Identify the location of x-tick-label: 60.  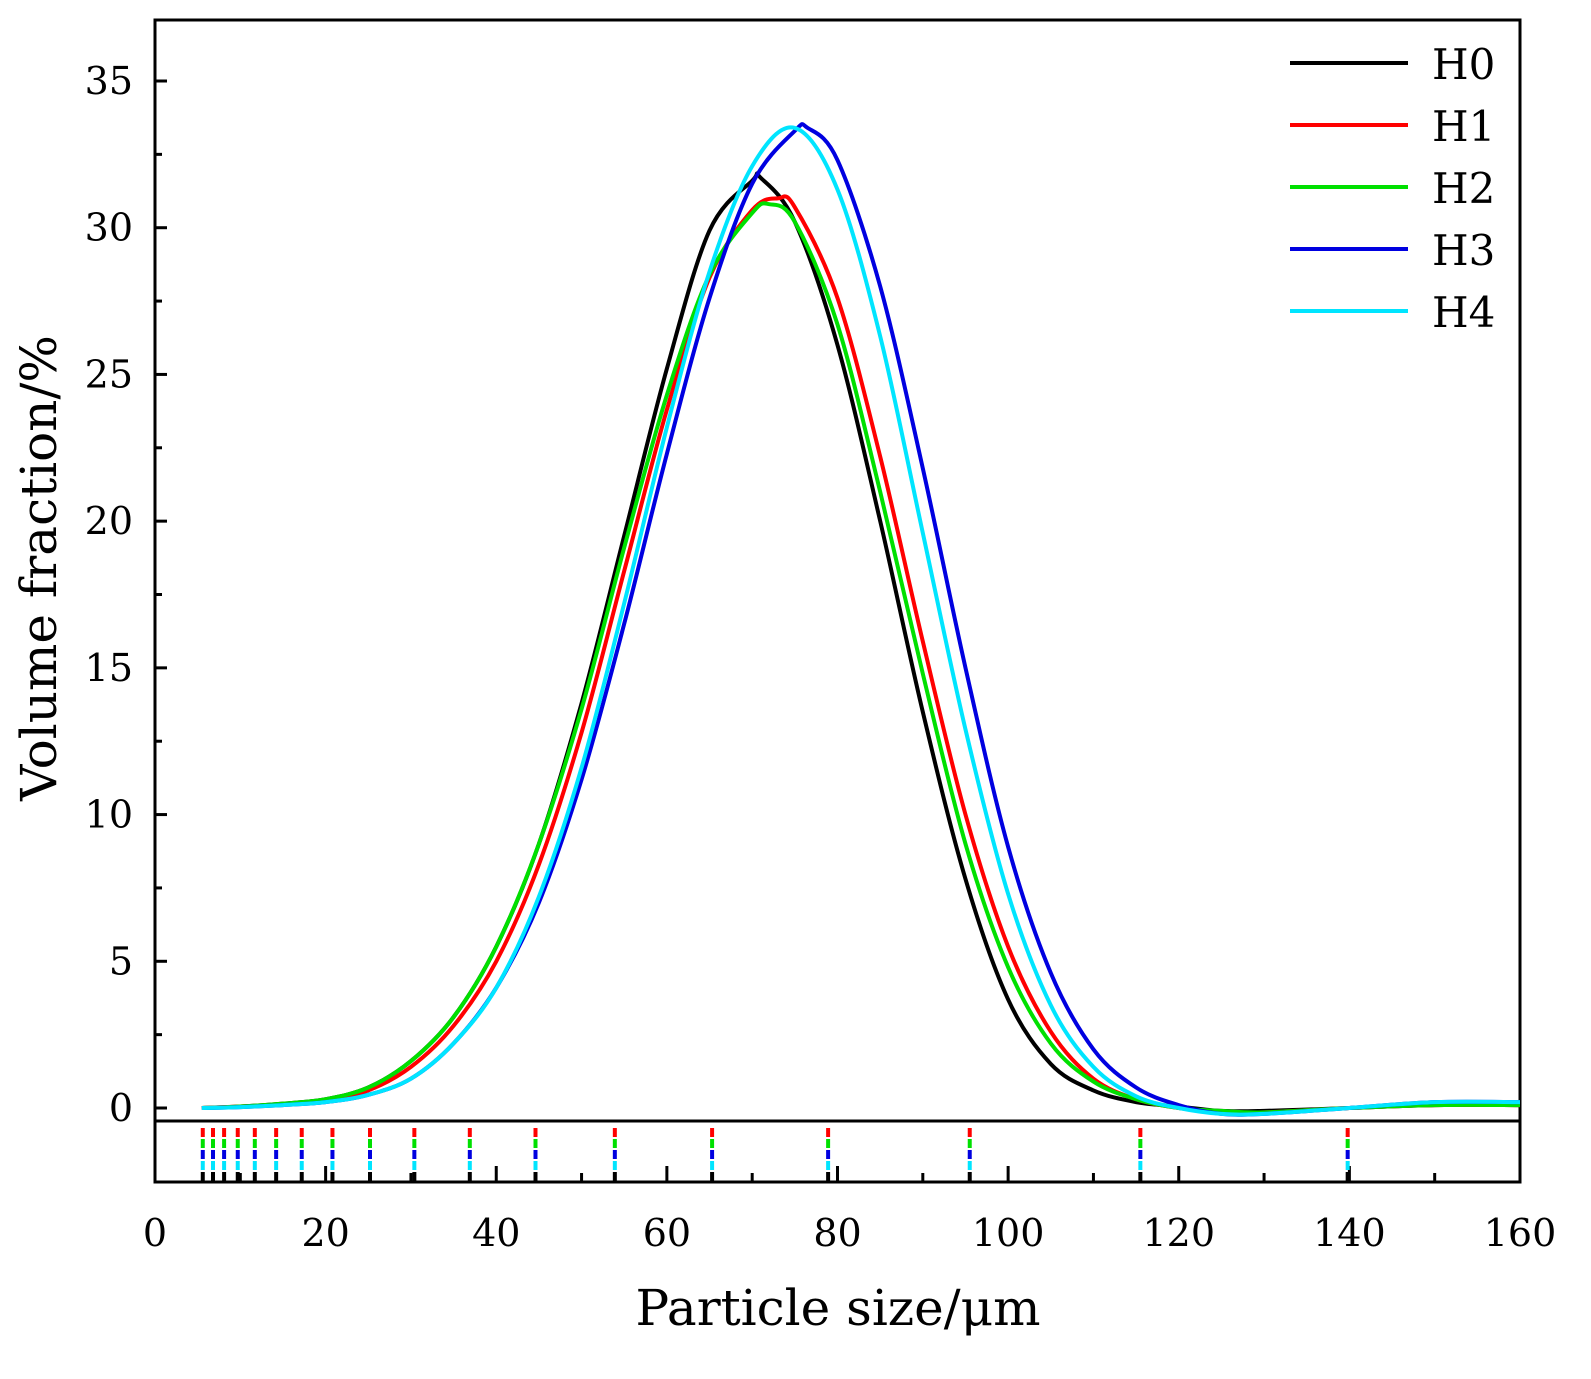
(667, 1233).